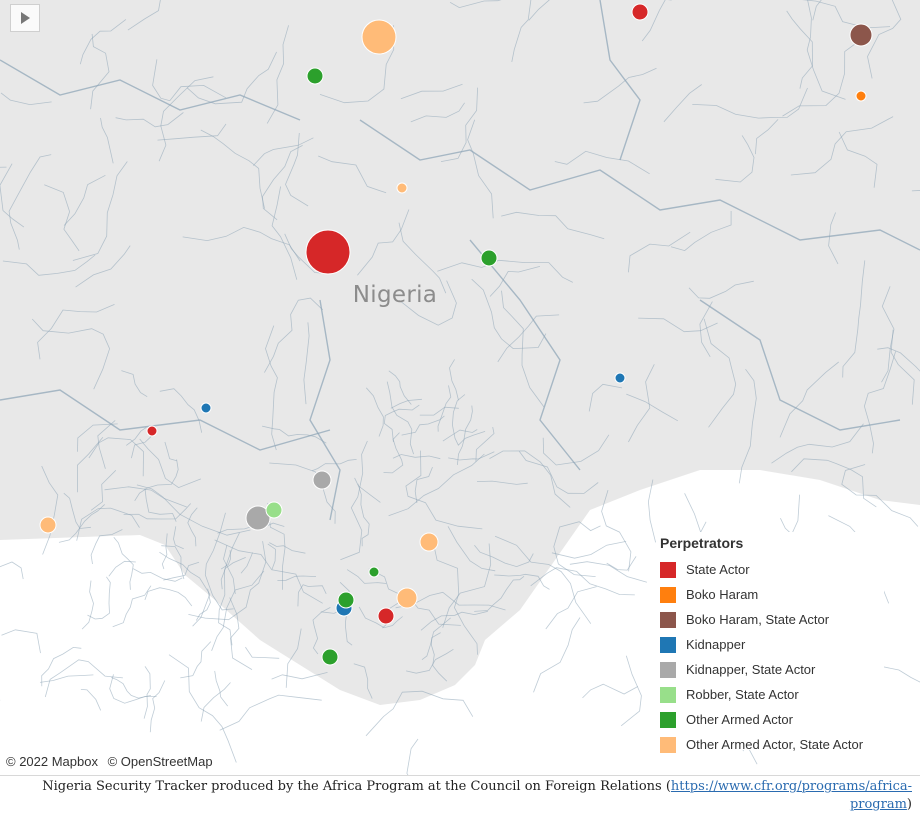  I want to click on legend-item-boko-haram-state-actor: Boko Haram, State Actor, so click(772, 619).